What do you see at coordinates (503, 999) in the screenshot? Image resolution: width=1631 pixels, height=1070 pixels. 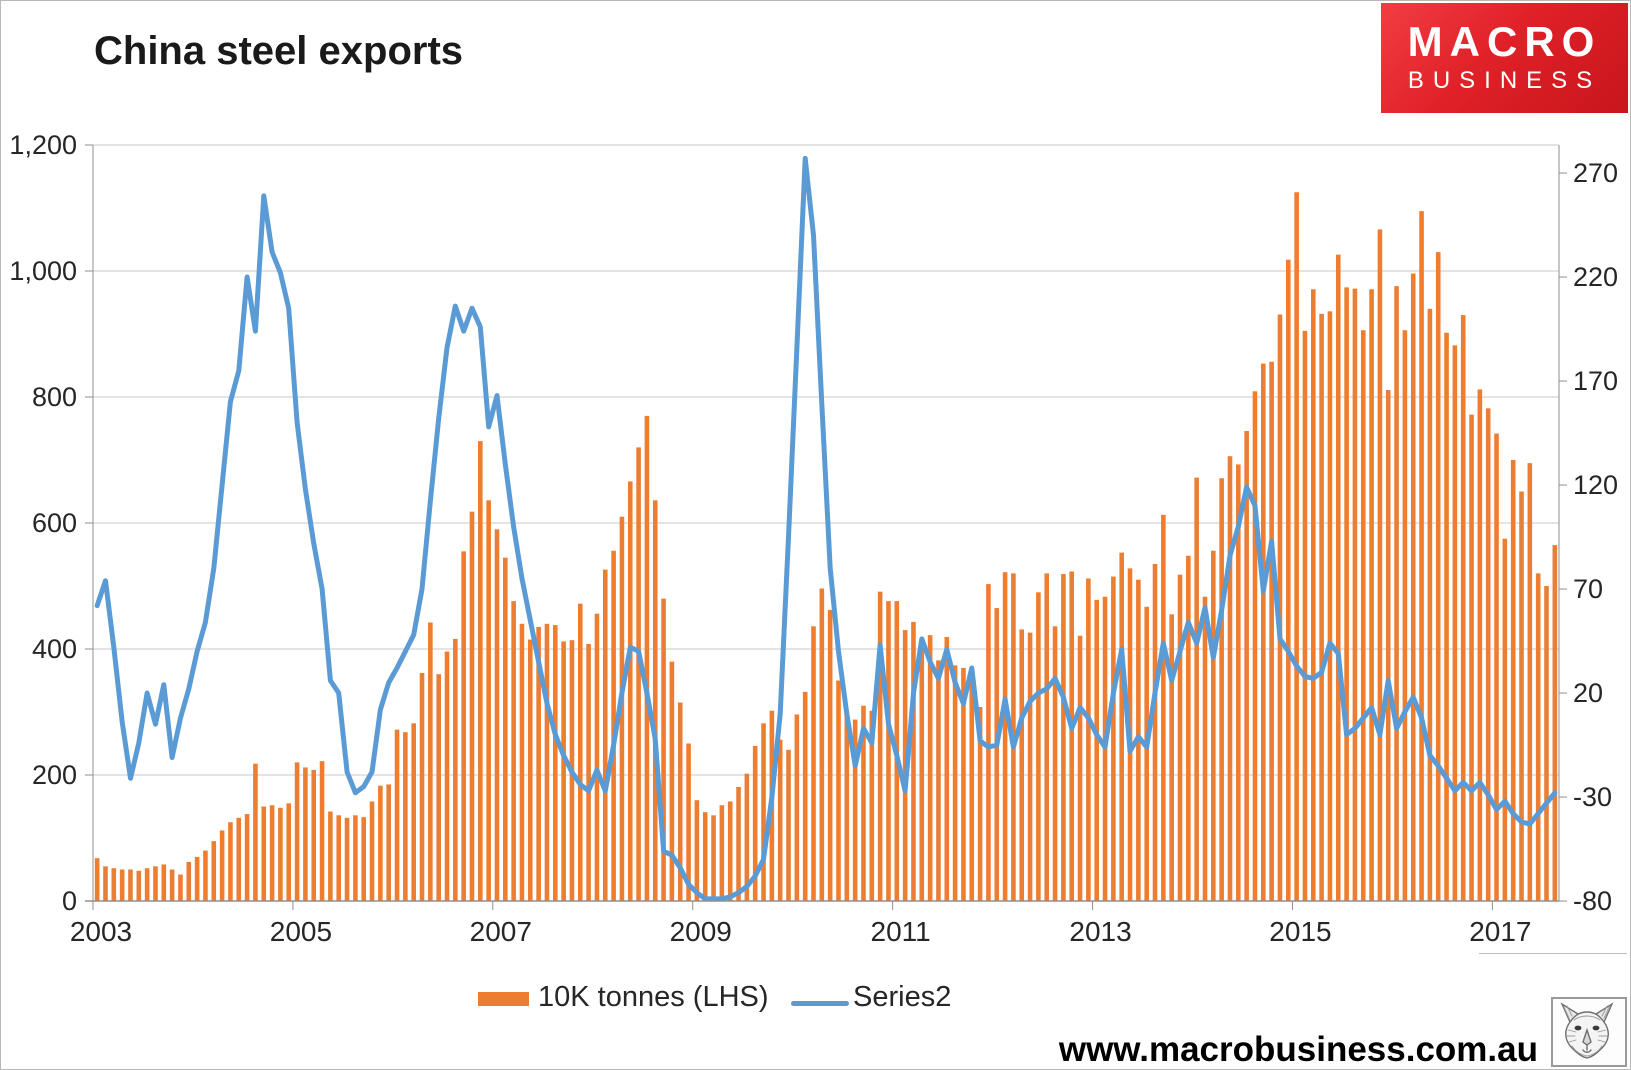 I see `legend-bar-swatch-icon` at bounding box center [503, 999].